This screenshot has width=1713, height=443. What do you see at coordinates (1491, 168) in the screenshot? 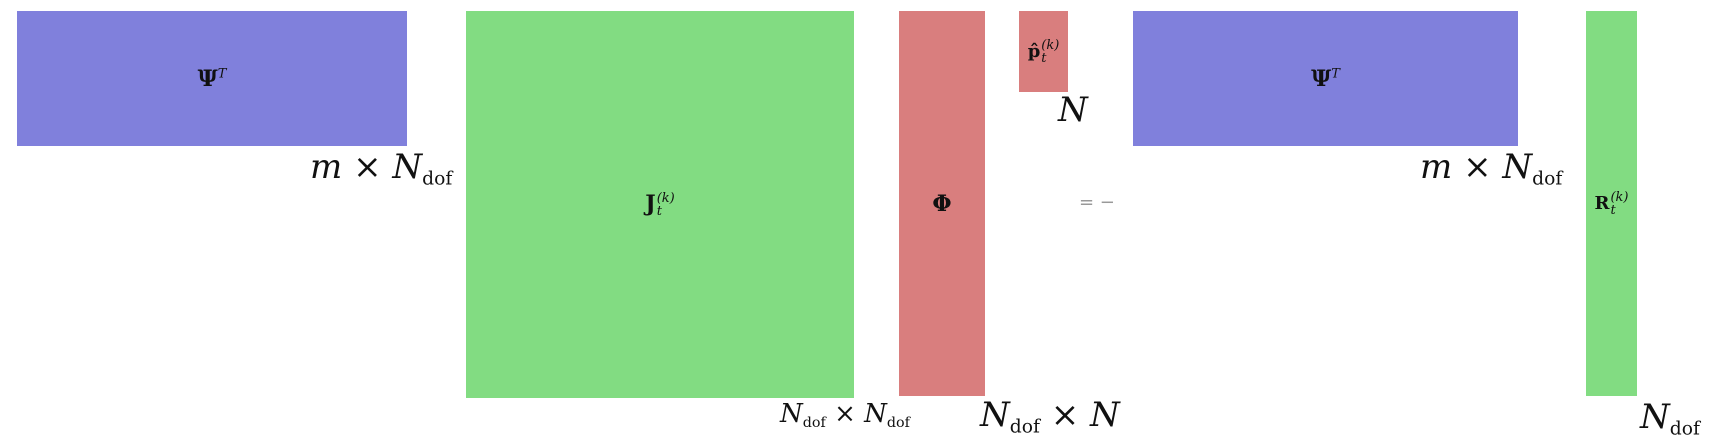
I see `psi-transpose-dimension-right: m × Ndof` at bounding box center [1491, 168].